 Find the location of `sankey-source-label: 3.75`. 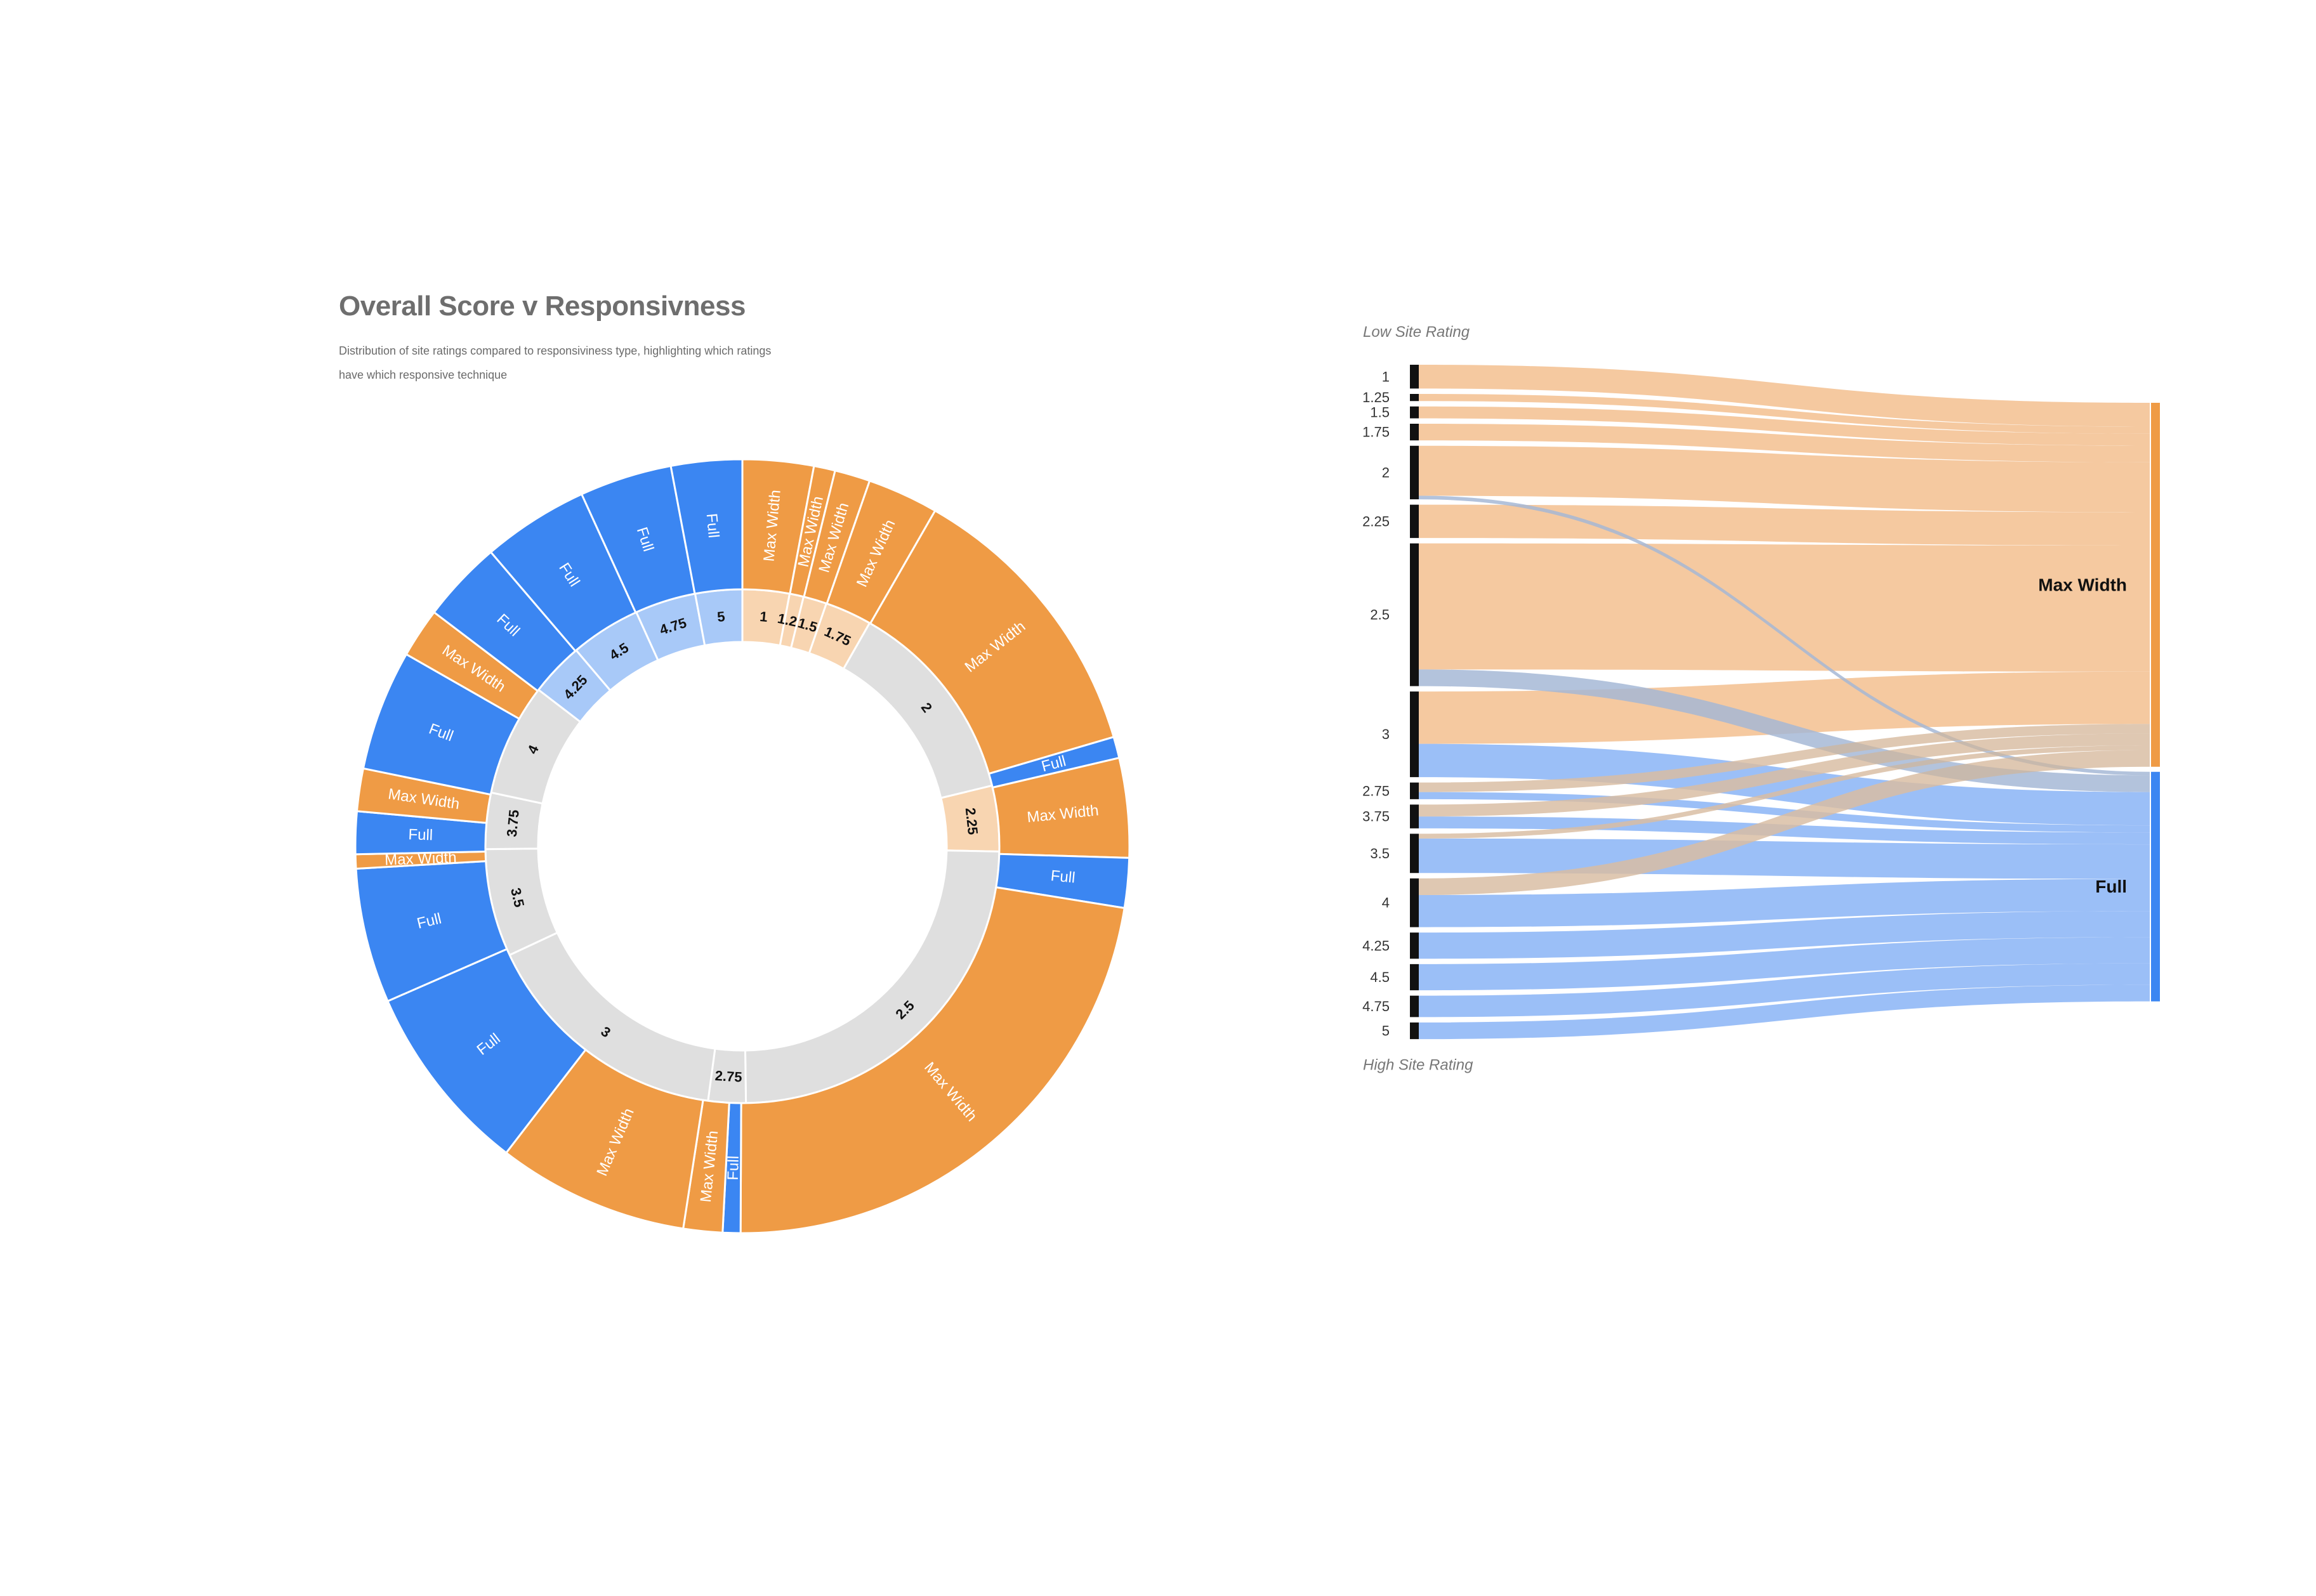

sankey-source-label: 3.75 is located at coordinates (1376, 817).